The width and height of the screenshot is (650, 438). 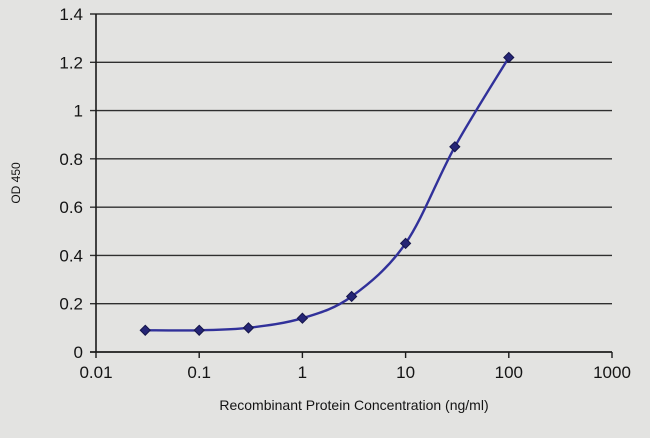 I want to click on x-tick-label: 100, so click(x=509, y=372).